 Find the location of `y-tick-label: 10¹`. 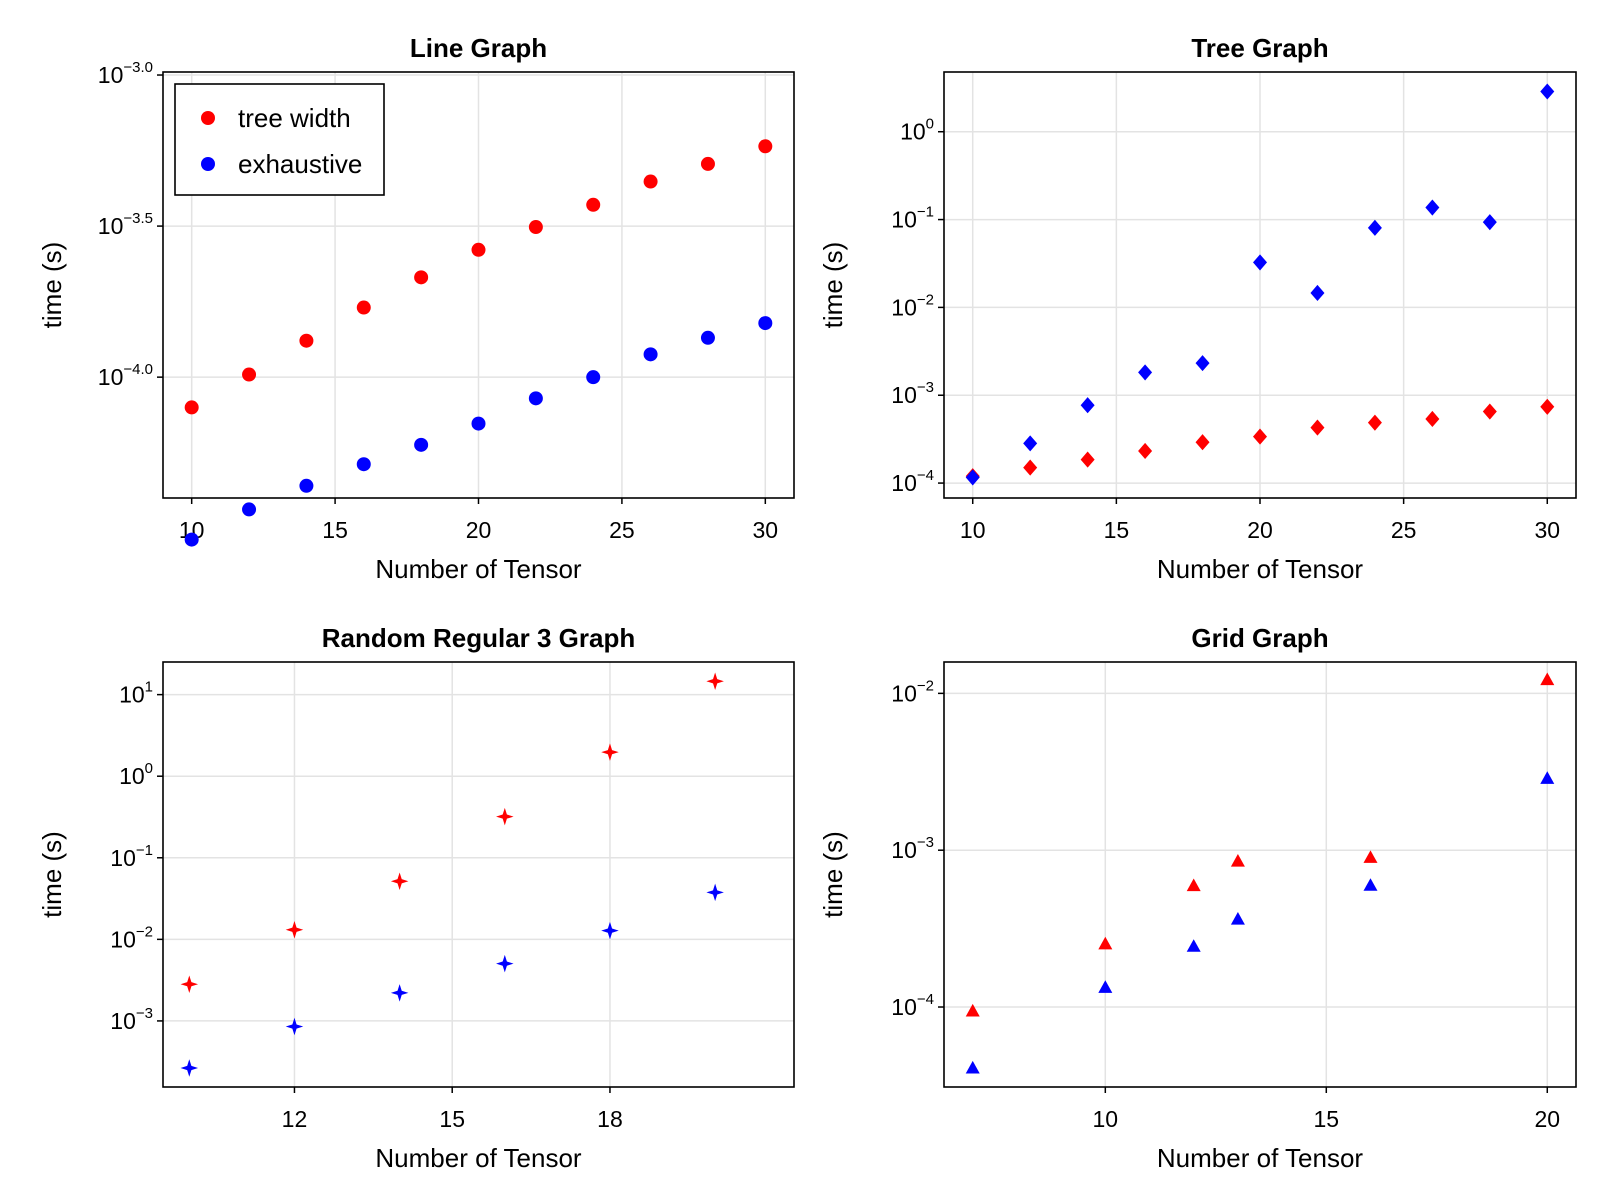

y-tick-label: 10¹ is located at coordinates (136, 693).